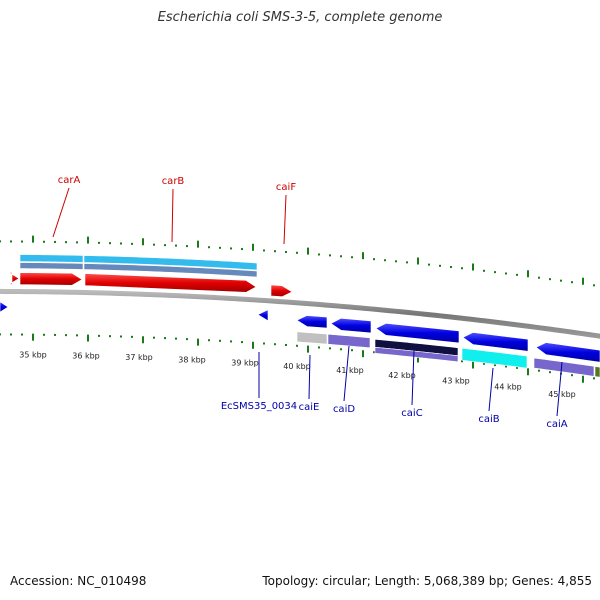 The width and height of the screenshot is (600, 600). What do you see at coordinates (297, 366) in the screenshot?
I see `scale-label: 40 kbp` at bounding box center [297, 366].